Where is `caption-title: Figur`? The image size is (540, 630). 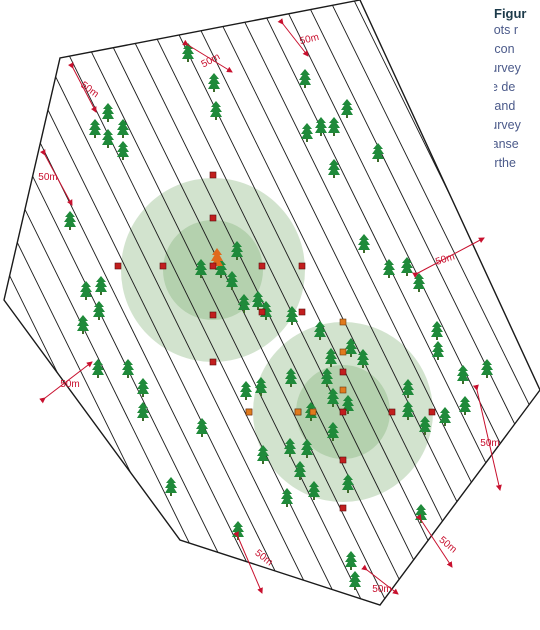 caption-title: Figur is located at coordinates (510, 14).